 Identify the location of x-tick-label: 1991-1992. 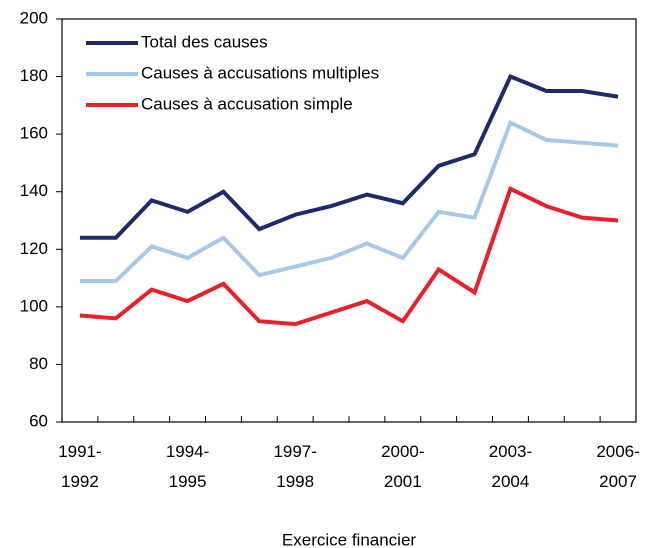
(79, 466).